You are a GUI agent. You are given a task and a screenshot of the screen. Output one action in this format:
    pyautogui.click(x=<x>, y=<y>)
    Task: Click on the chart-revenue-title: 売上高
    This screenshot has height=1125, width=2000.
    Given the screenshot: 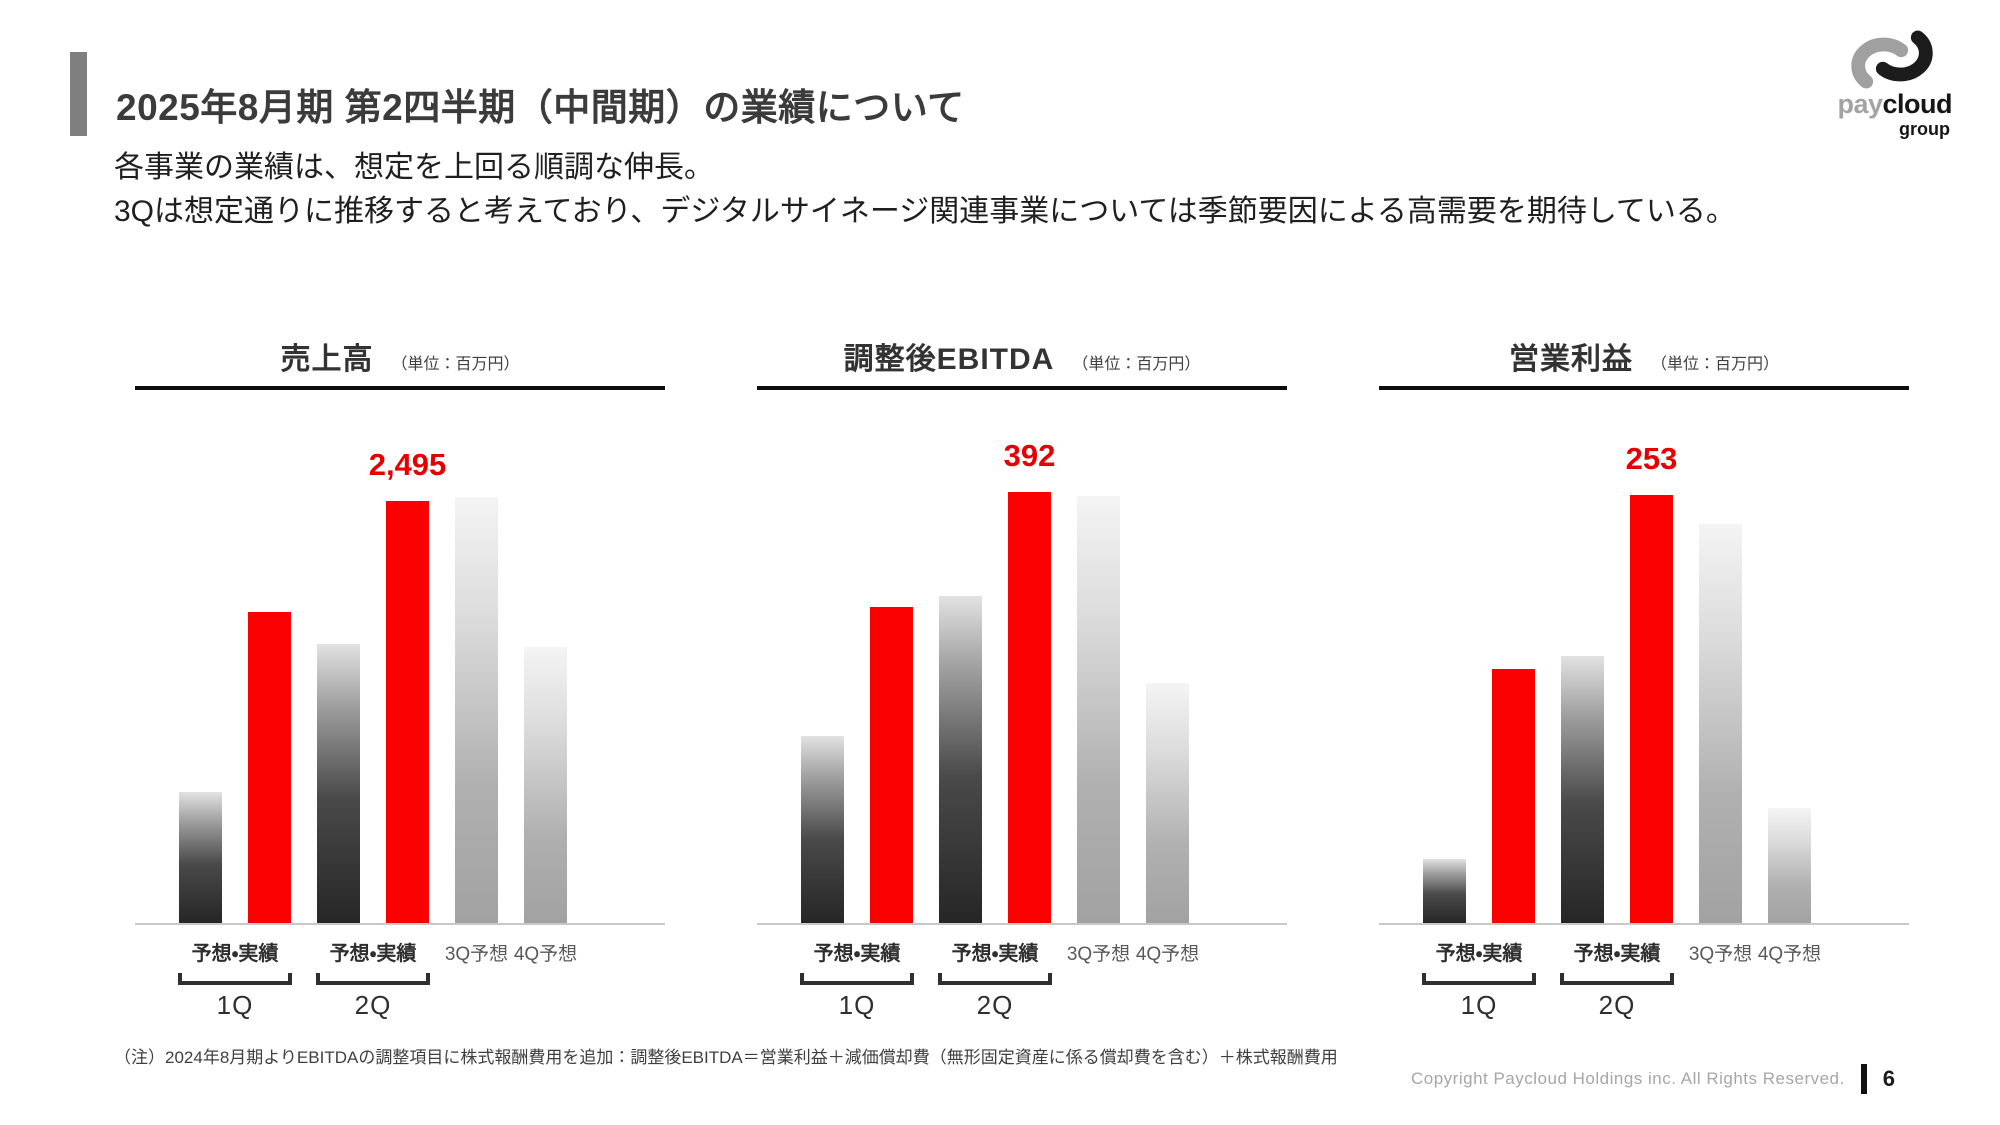 What is the action you would take?
    pyautogui.click(x=327, y=359)
    